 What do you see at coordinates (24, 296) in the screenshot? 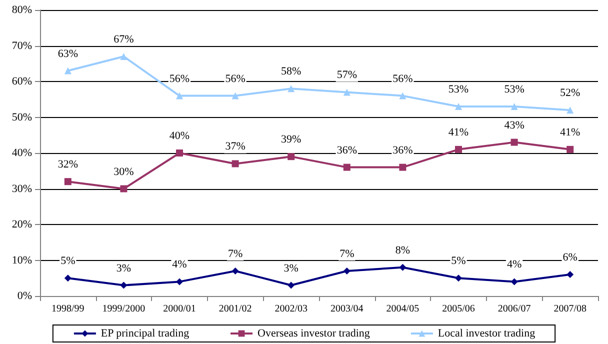
I see `y-tick-label: 0%` at bounding box center [24, 296].